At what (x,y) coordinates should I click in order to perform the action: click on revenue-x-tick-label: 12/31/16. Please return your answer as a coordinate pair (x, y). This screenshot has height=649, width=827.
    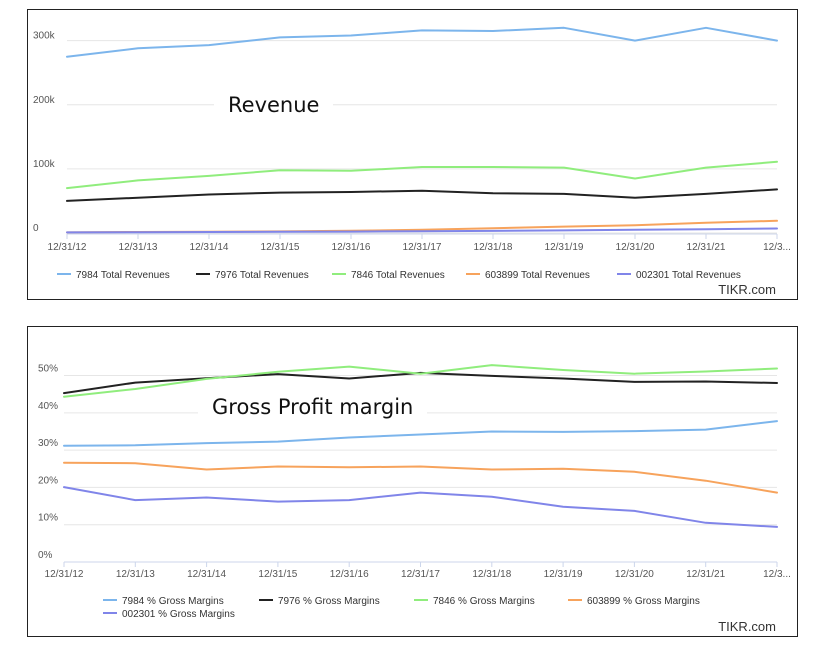
    Looking at the image, I should click on (351, 247).